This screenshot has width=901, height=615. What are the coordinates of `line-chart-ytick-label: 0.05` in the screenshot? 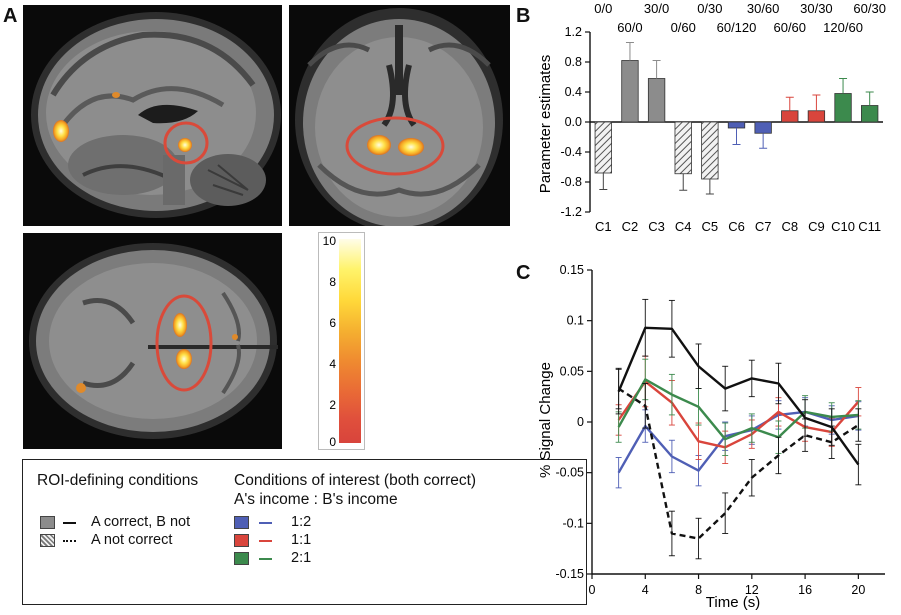 It's located at (572, 371).